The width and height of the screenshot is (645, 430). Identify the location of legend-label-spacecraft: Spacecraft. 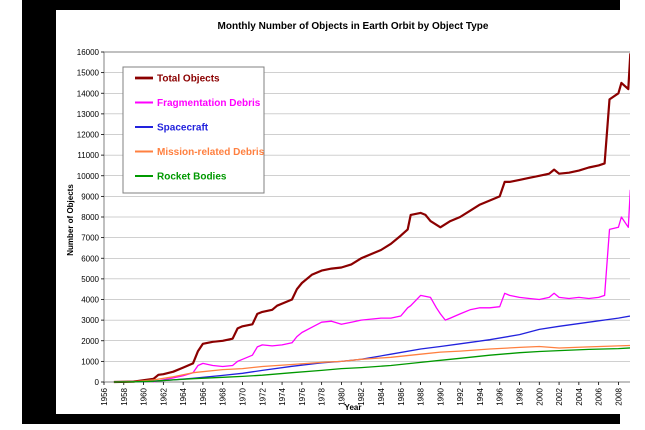
(183, 128).